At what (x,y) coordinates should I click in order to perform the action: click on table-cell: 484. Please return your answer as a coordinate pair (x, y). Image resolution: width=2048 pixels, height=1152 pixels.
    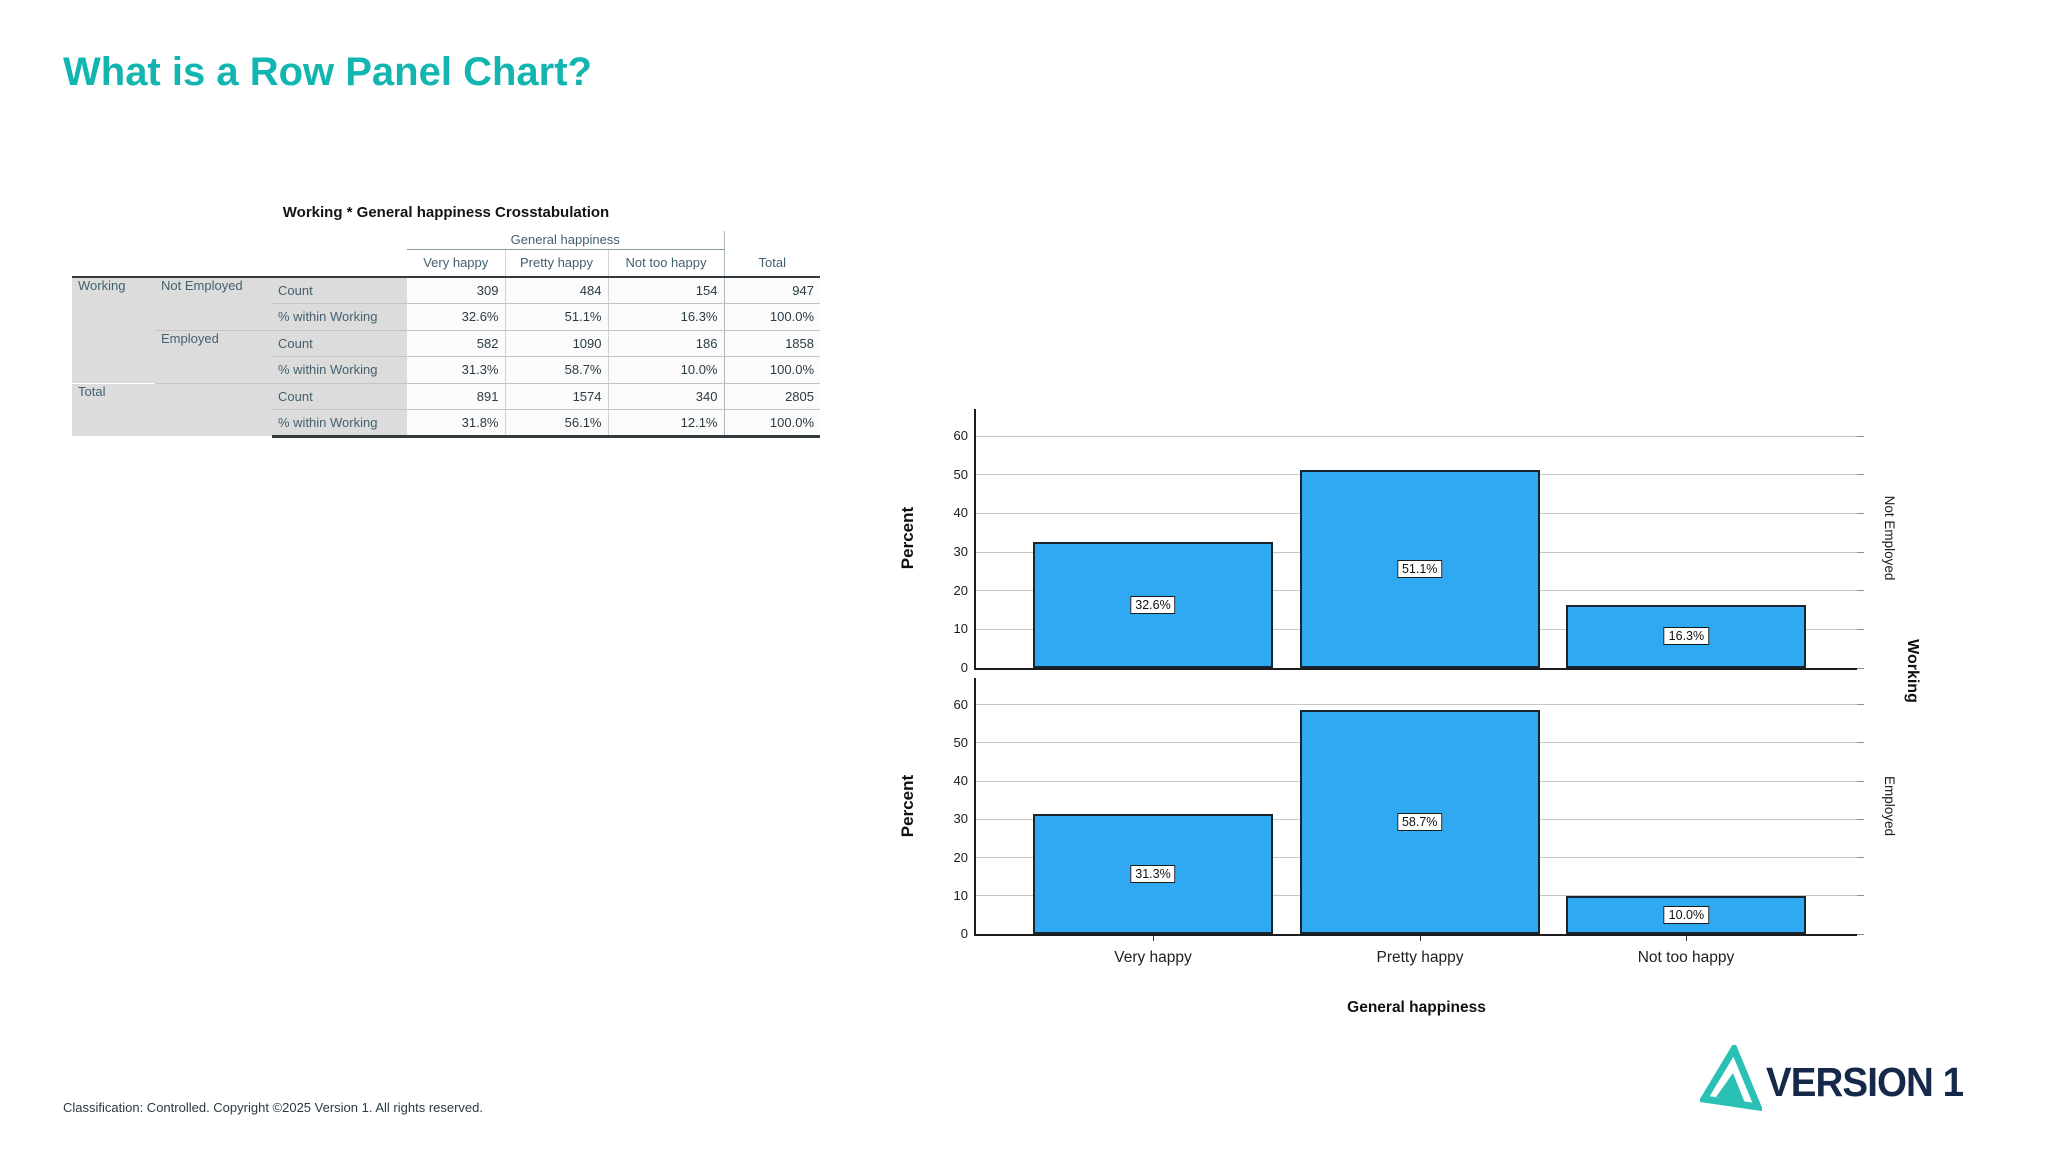
    Looking at the image, I should click on (556, 290).